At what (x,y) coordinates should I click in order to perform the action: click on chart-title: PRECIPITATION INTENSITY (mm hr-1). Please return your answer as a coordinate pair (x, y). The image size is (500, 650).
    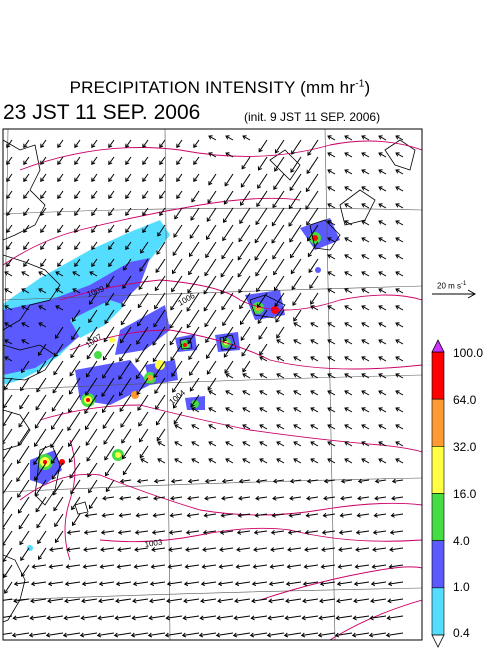
    Looking at the image, I should click on (220, 87).